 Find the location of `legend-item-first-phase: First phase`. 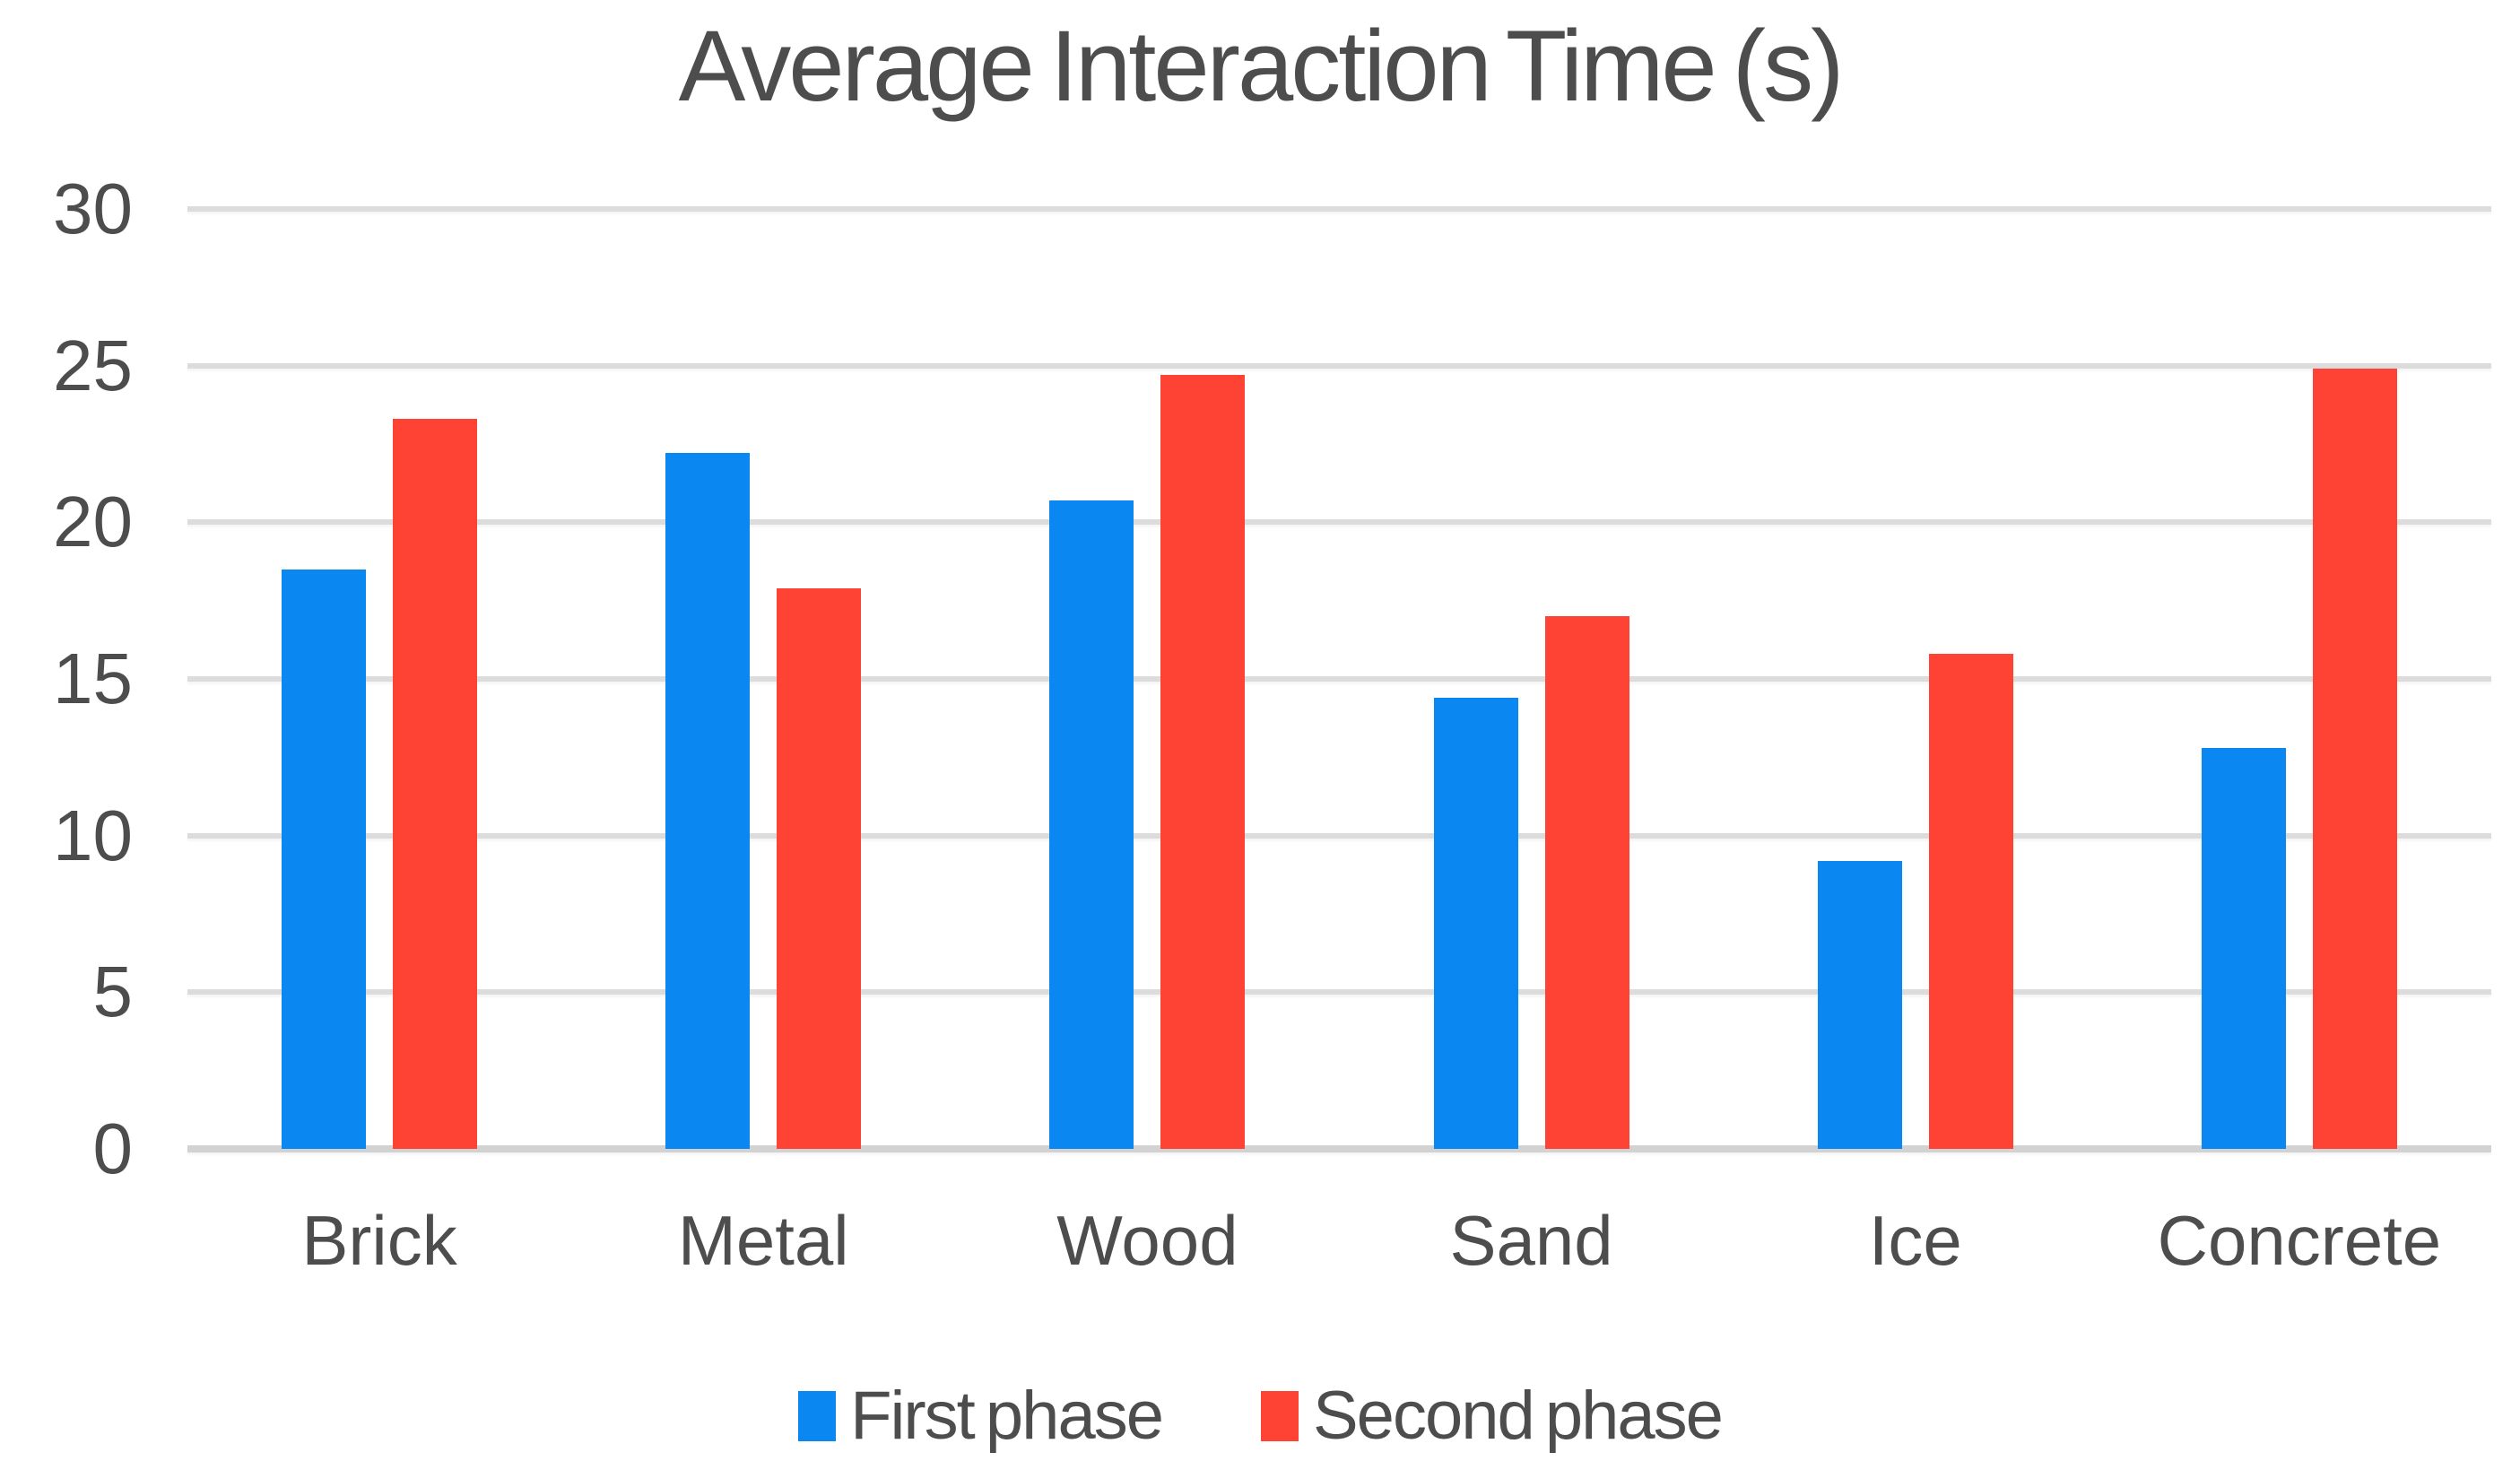

legend-item-first-phase: First phase is located at coordinates (981, 1416).